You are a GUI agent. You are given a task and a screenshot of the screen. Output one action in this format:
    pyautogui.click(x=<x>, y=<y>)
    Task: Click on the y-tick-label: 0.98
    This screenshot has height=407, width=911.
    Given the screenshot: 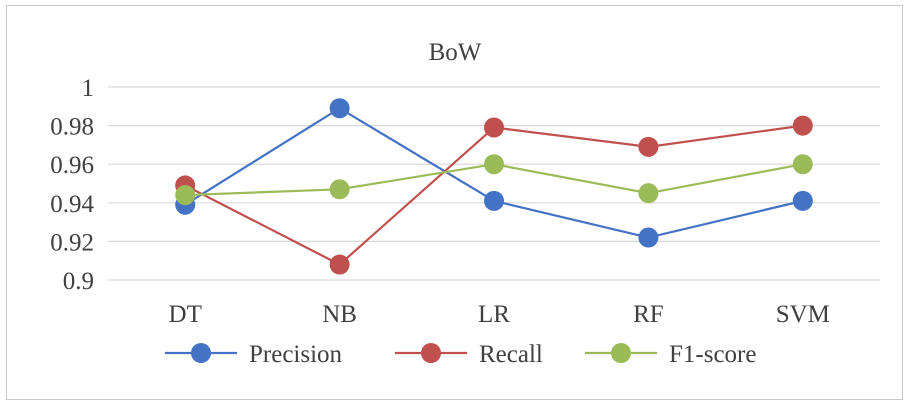 What is the action you would take?
    pyautogui.click(x=72, y=127)
    